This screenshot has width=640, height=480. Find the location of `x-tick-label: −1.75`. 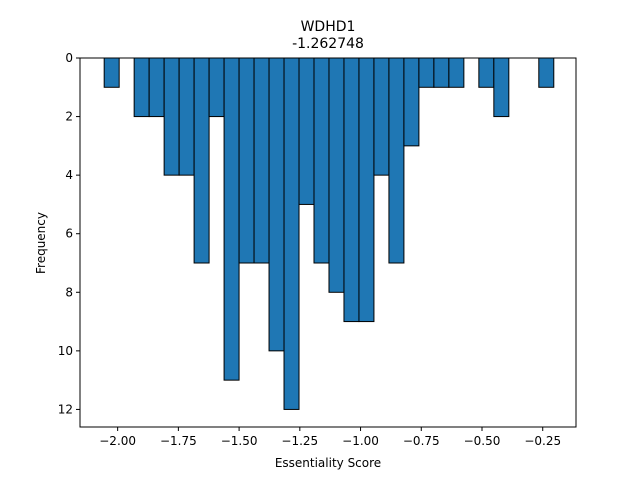

x-tick-label: −1.75 is located at coordinates (178, 441).